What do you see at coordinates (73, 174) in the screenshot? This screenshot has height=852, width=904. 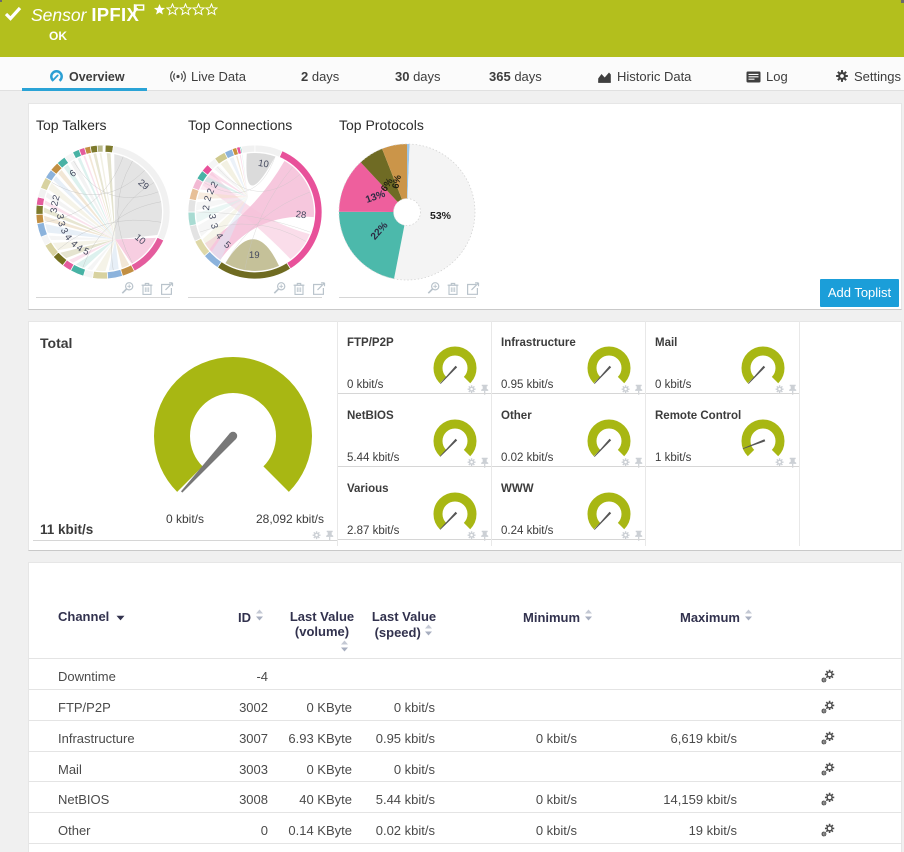 I see `svg-text: 6` at bounding box center [73, 174].